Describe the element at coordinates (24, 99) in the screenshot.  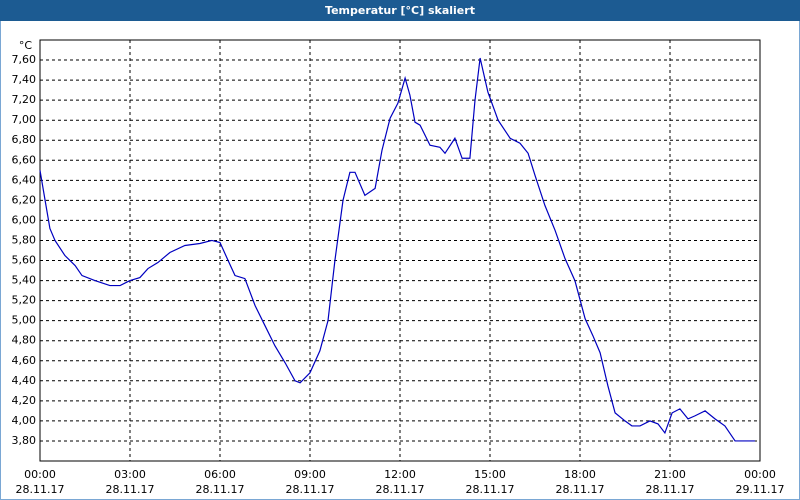
I see `y-tick-label: 7,20` at that location.